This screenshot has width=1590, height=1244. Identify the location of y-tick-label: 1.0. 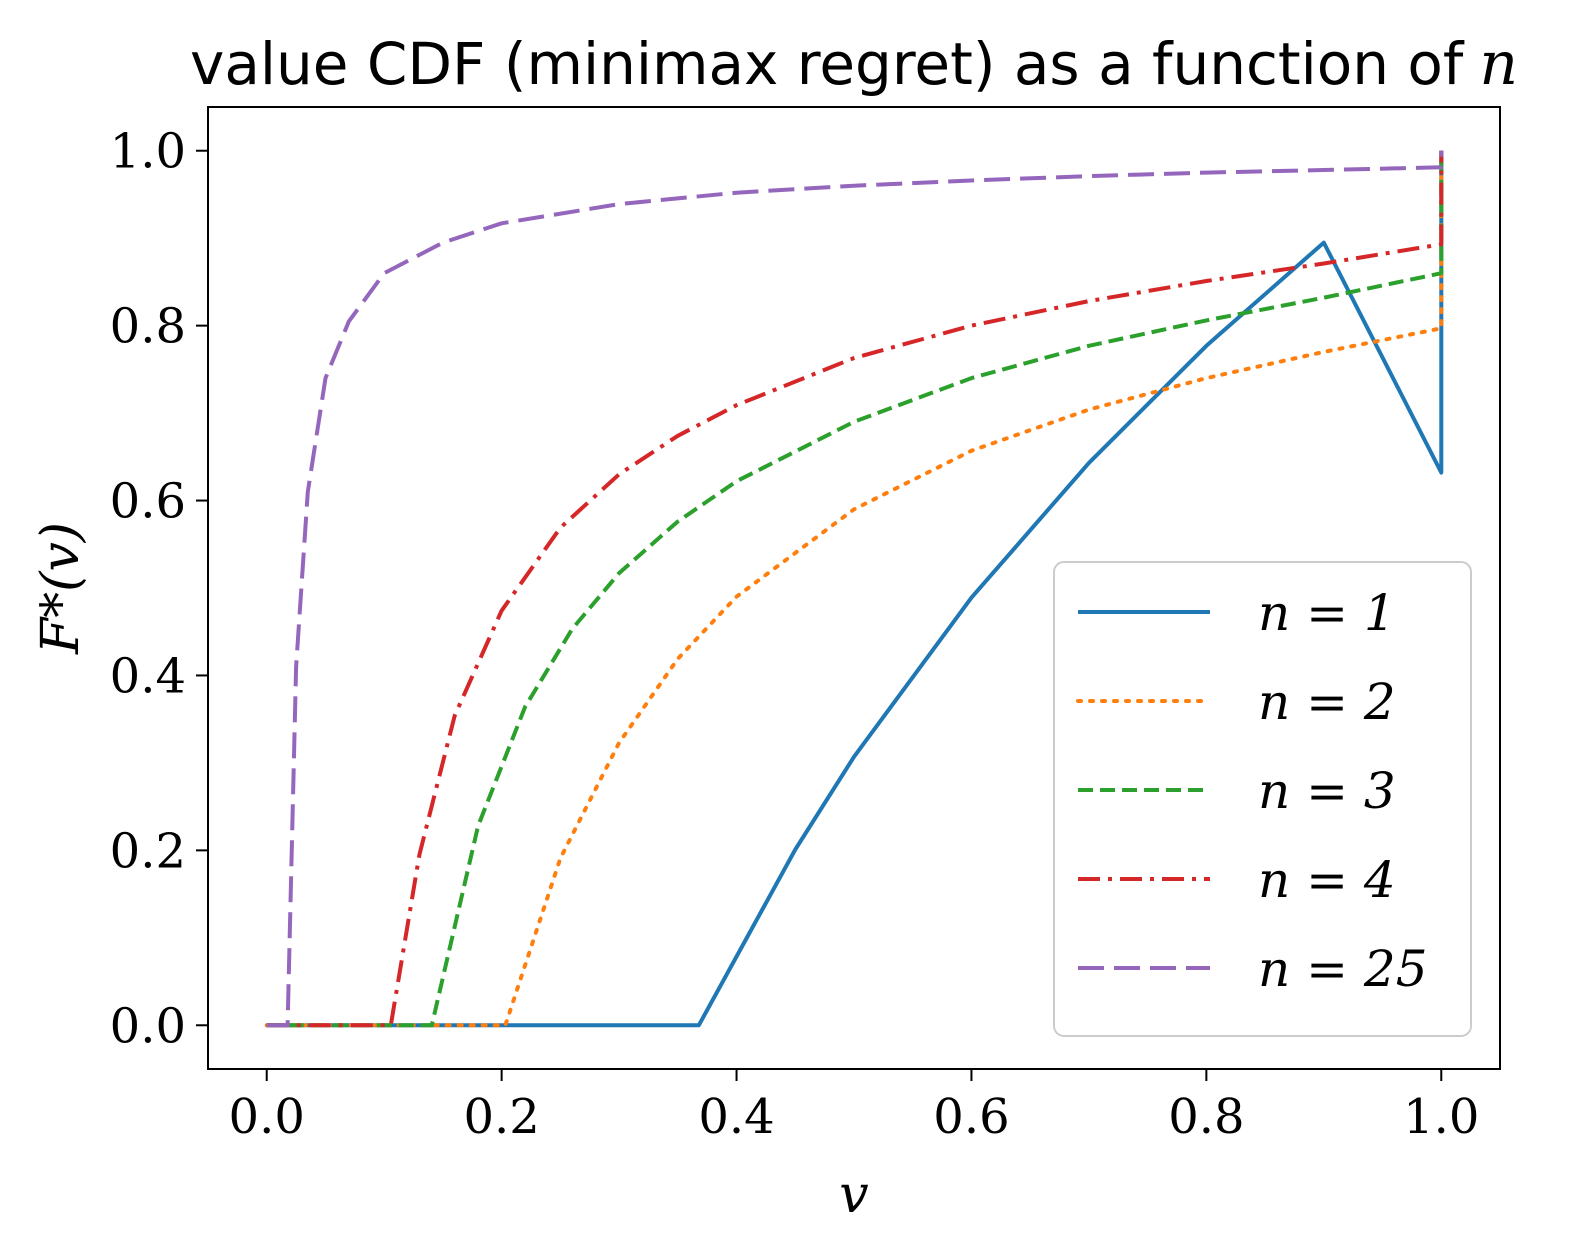
(148, 152).